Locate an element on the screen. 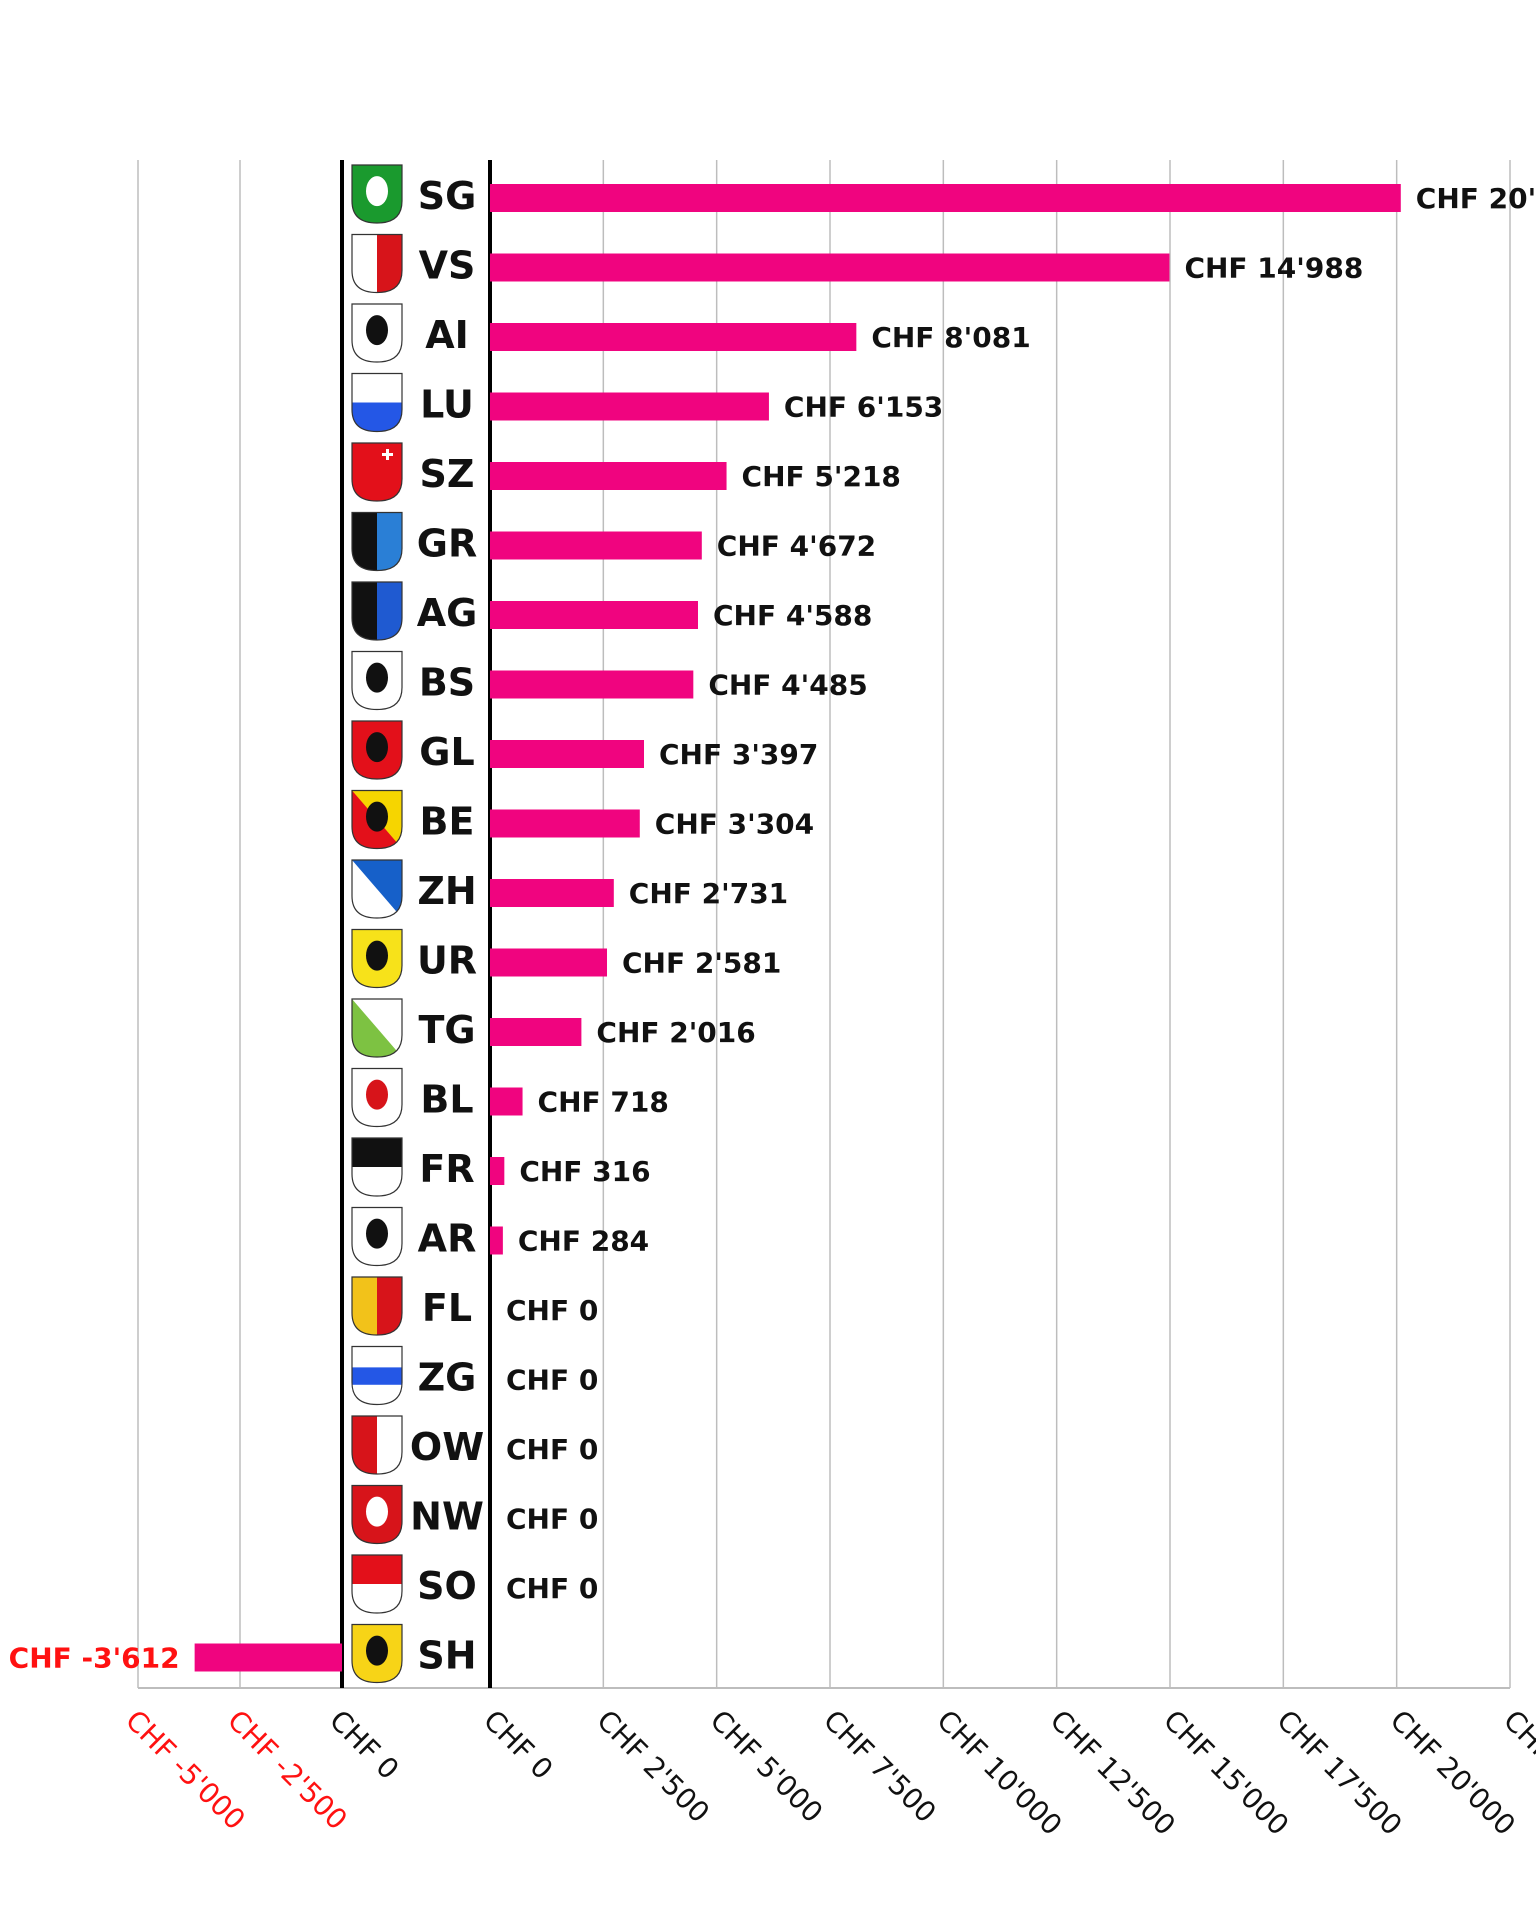 The height and width of the screenshot is (1915, 1536). bl-coat-of-arms-icon-outline is located at coordinates (377, 1097).